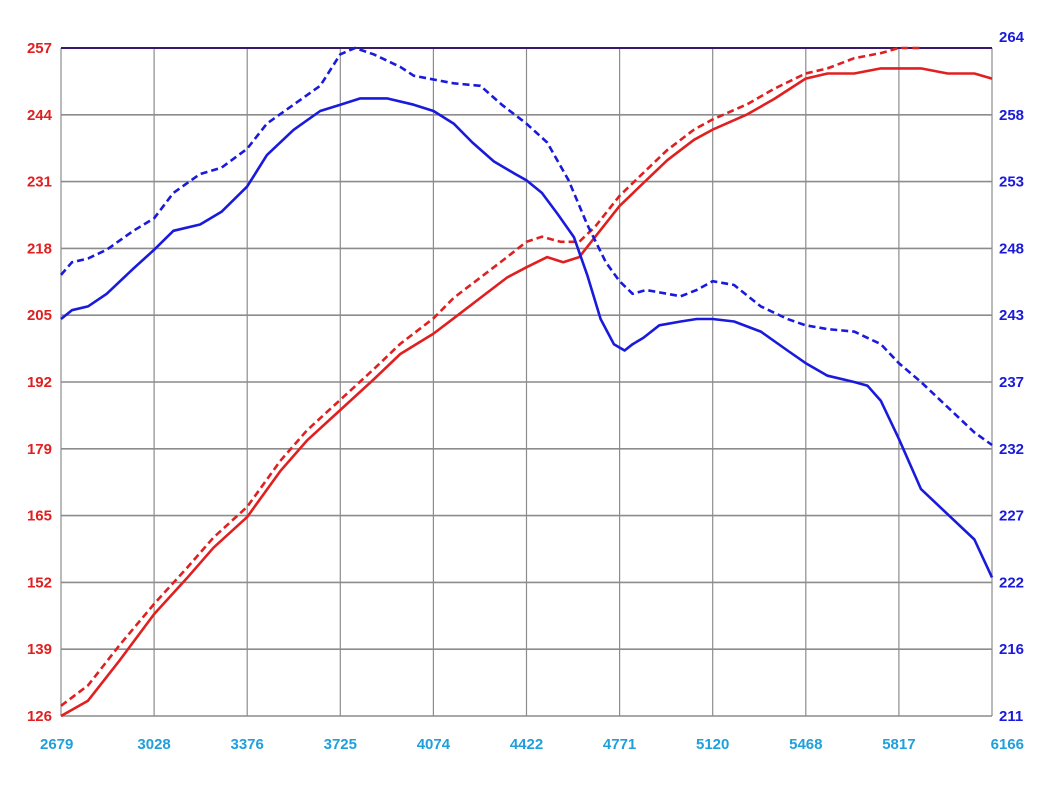 The height and width of the screenshot is (786, 1048). Describe the element at coordinates (247, 744) in the screenshot. I see `x-tick-label: 3376` at that location.